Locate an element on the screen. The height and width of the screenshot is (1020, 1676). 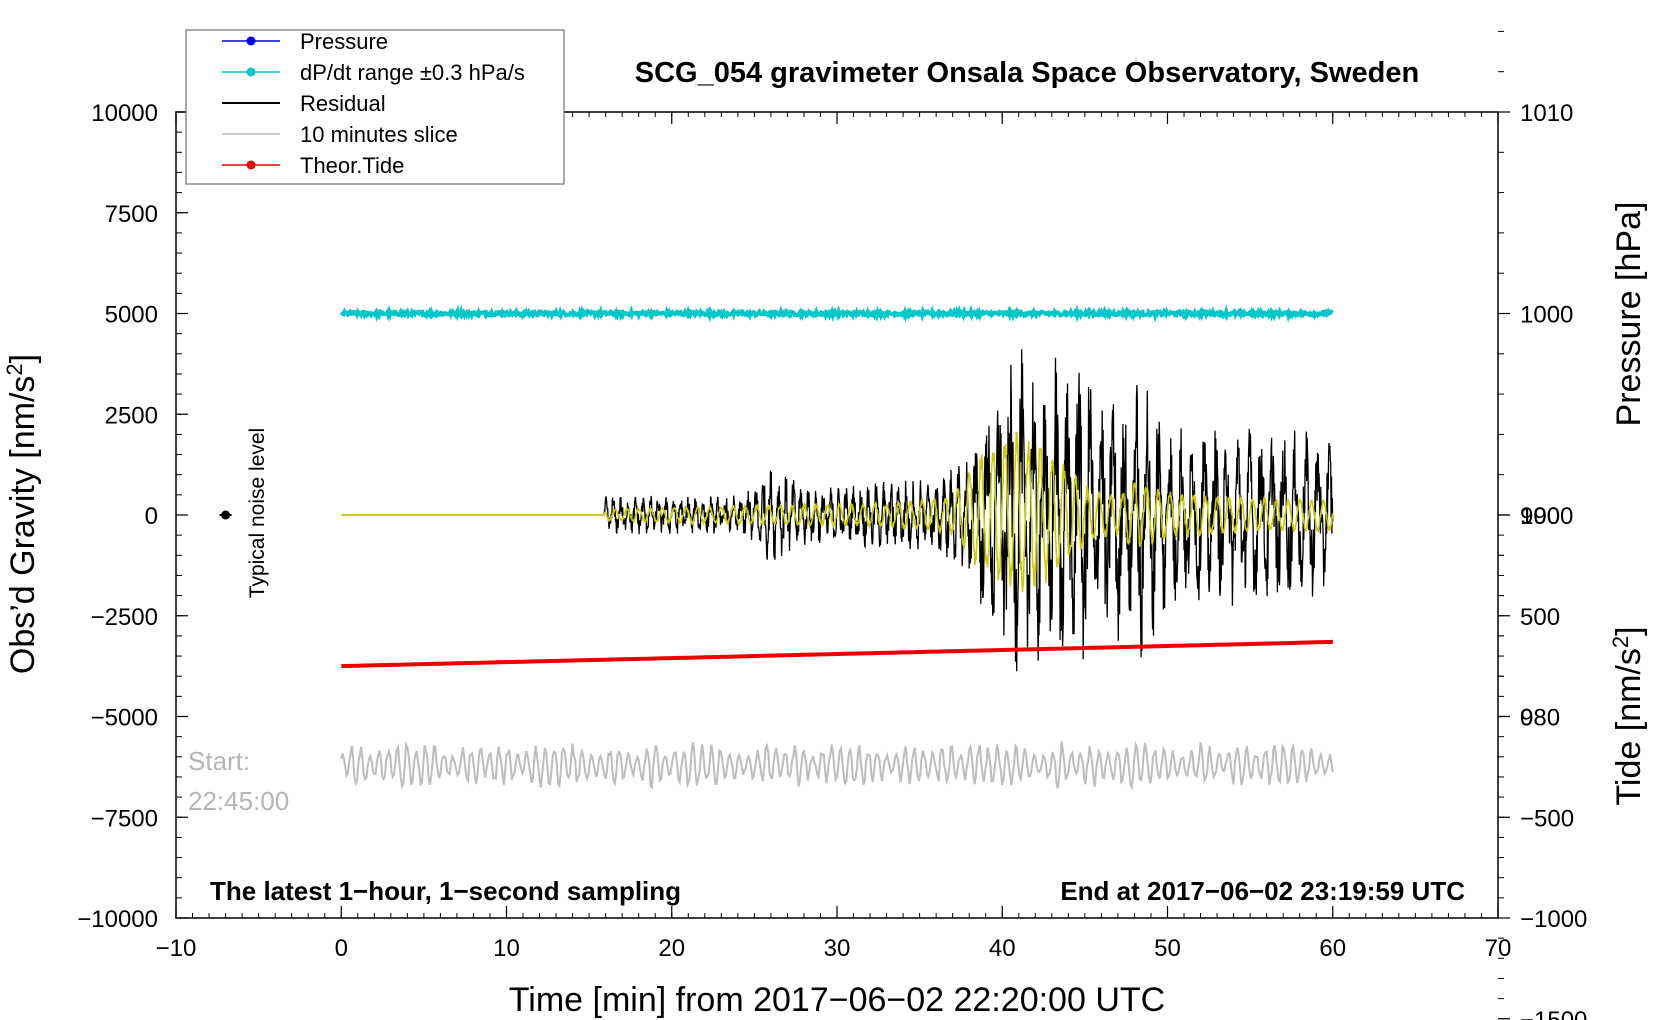
y-tick-label: −7500 is located at coordinates (124, 818).